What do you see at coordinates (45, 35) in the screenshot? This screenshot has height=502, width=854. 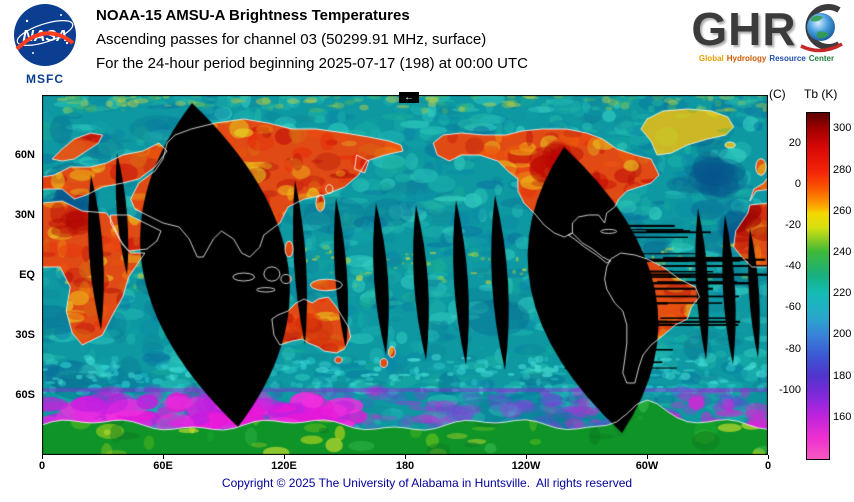 I see `nasa-meatball-icon: NASA` at bounding box center [45, 35].